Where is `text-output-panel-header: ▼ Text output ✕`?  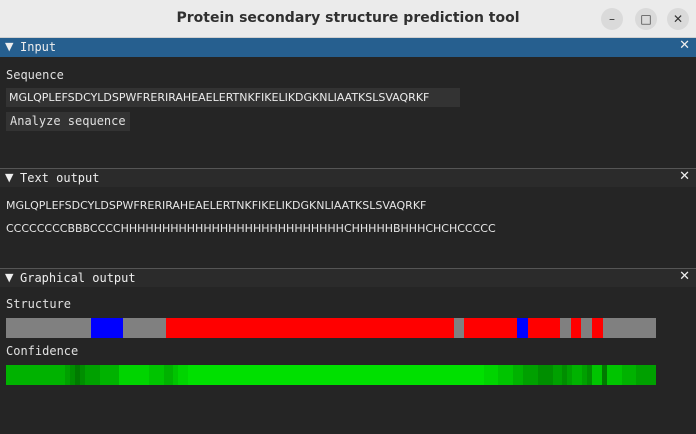 text-output-panel-header: ▼ Text output ✕ is located at coordinates (348, 177).